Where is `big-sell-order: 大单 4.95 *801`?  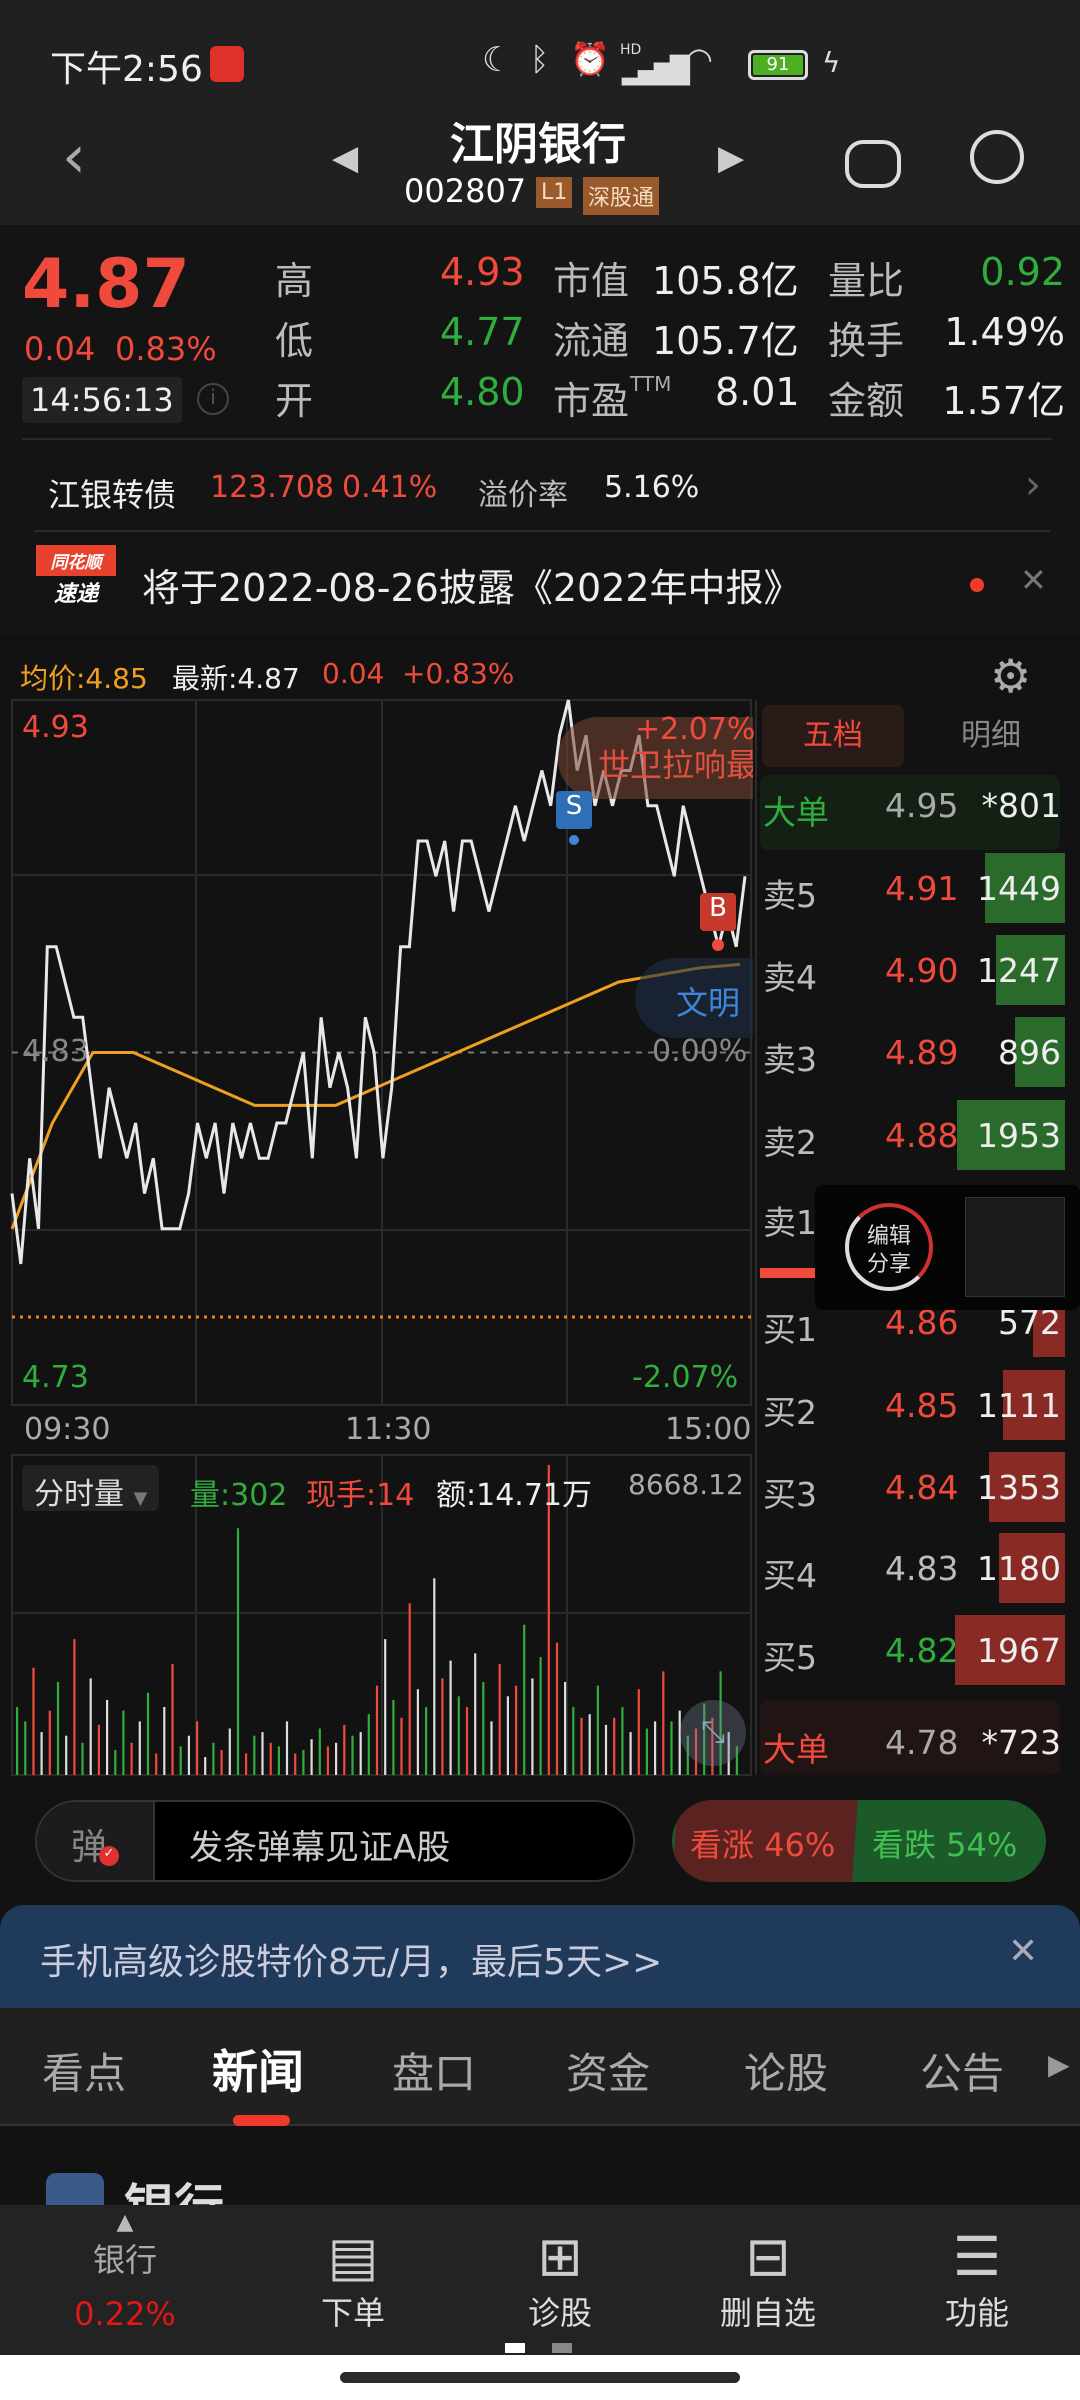
big-sell-order: 大单 4.95 *801 is located at coordinates (910, 805).